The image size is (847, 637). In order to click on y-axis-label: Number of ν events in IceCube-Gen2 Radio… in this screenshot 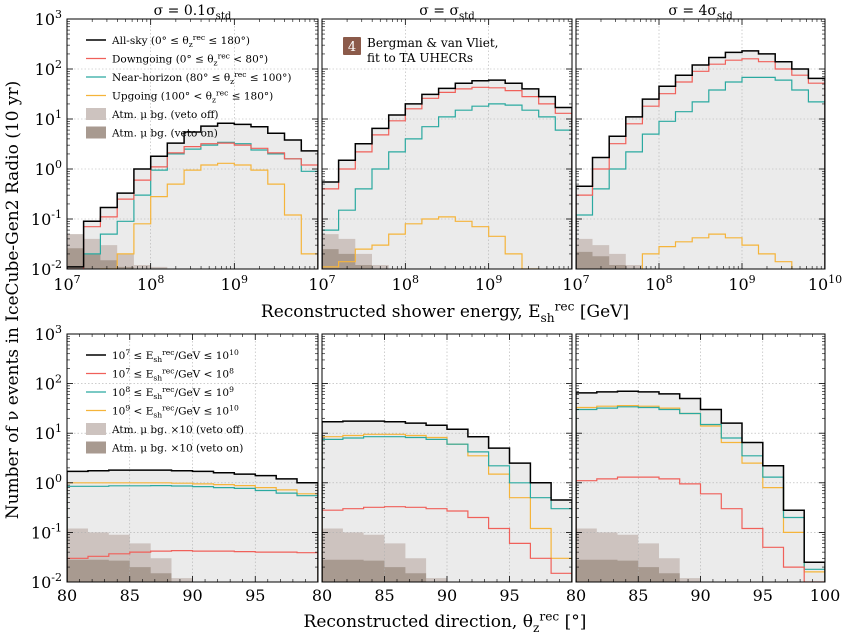, I will do `click(13, 300)`.